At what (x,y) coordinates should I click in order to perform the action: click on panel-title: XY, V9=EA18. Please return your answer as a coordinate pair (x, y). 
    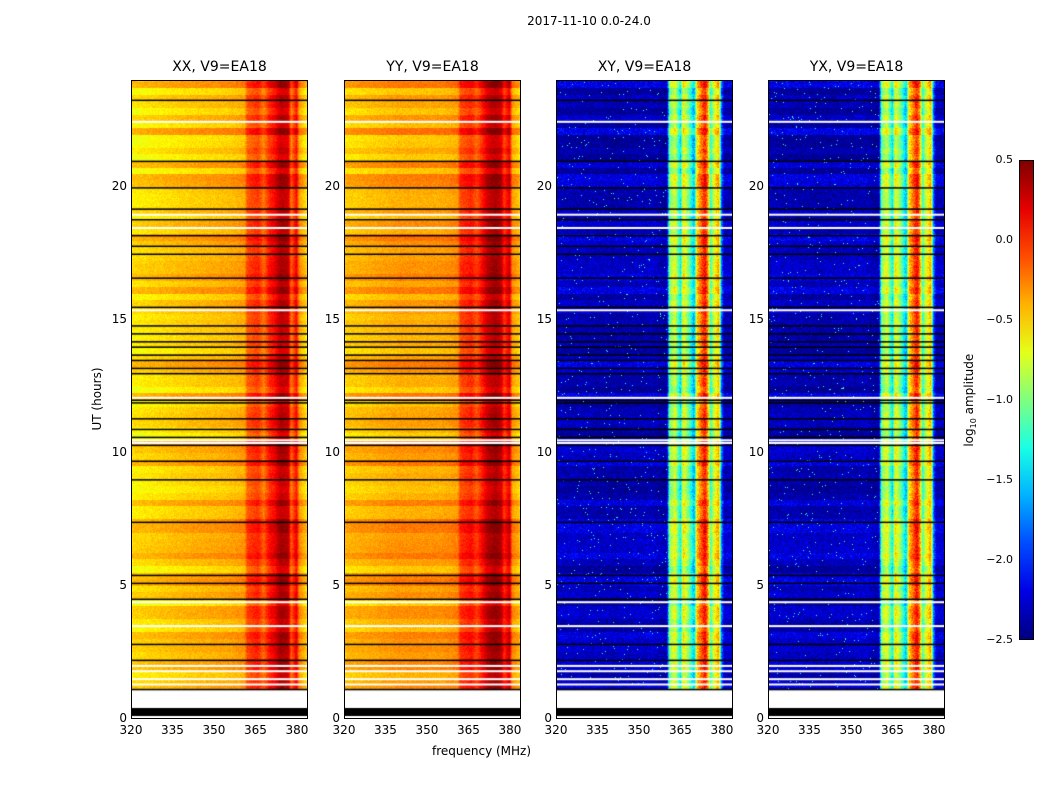
    Looking at the image, I should click on (644, 67).